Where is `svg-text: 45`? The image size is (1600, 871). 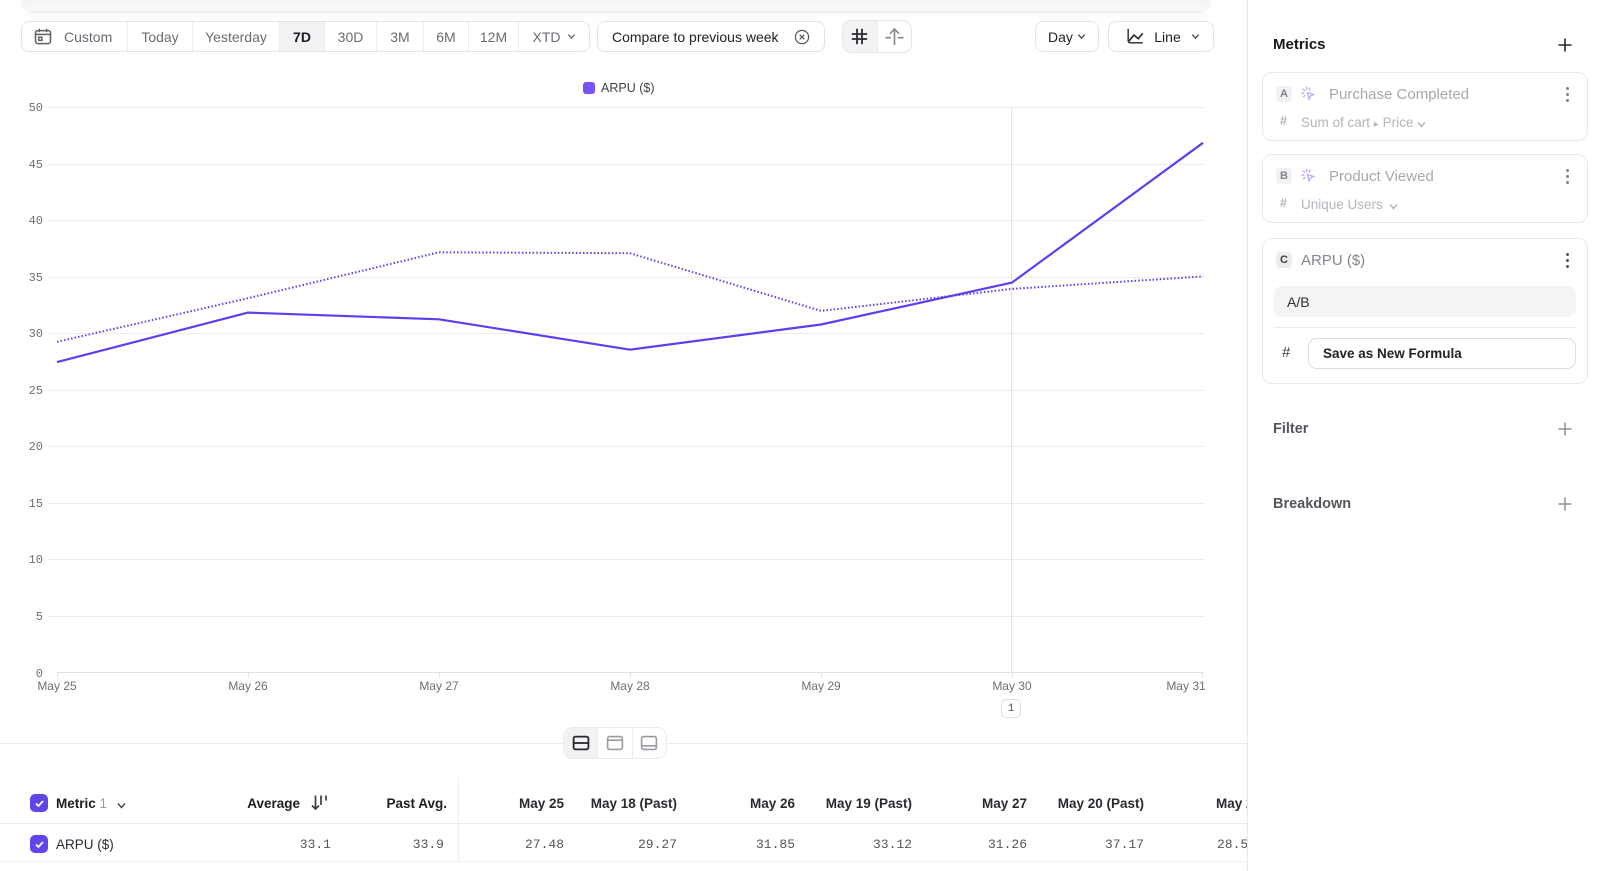
svg-text: 45 is located at coordinates (36, 165).